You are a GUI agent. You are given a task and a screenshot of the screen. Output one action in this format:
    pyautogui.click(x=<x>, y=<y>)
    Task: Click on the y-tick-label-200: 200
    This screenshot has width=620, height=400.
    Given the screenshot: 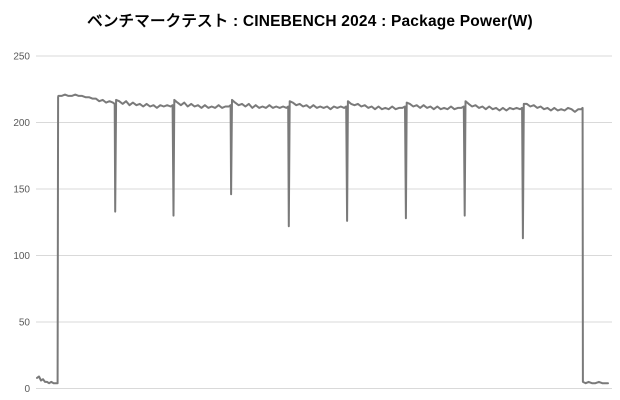 What is the action you would take?
    pyautogui.click(x=21, y=123)
    